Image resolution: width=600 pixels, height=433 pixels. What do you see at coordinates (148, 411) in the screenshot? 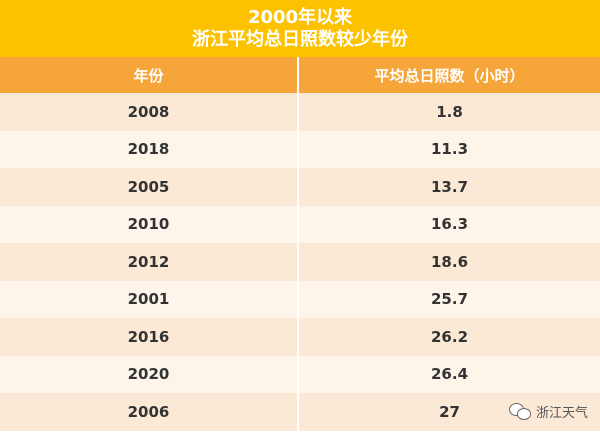
I see `cell-year: 2006` at bounding box center [148, 411].